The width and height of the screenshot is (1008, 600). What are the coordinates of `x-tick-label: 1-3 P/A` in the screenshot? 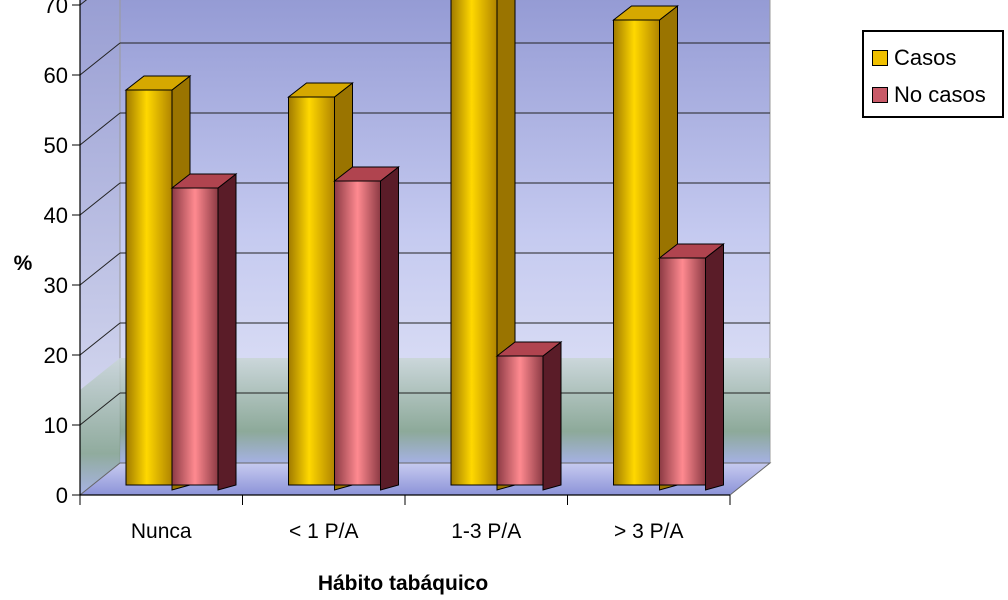 It's located at (486, 531).